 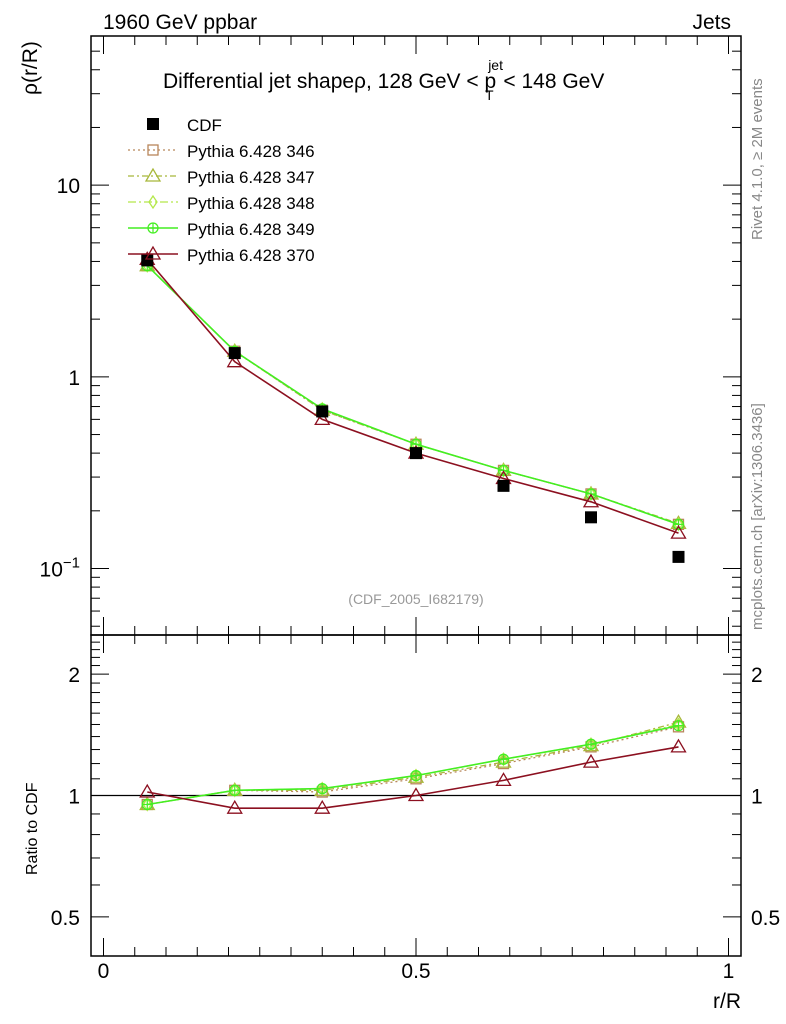 What do you see at coordinates (415, 971) in the screenshot?
I see `x-tick-label: 0.5` at bounding box center [415, 971].